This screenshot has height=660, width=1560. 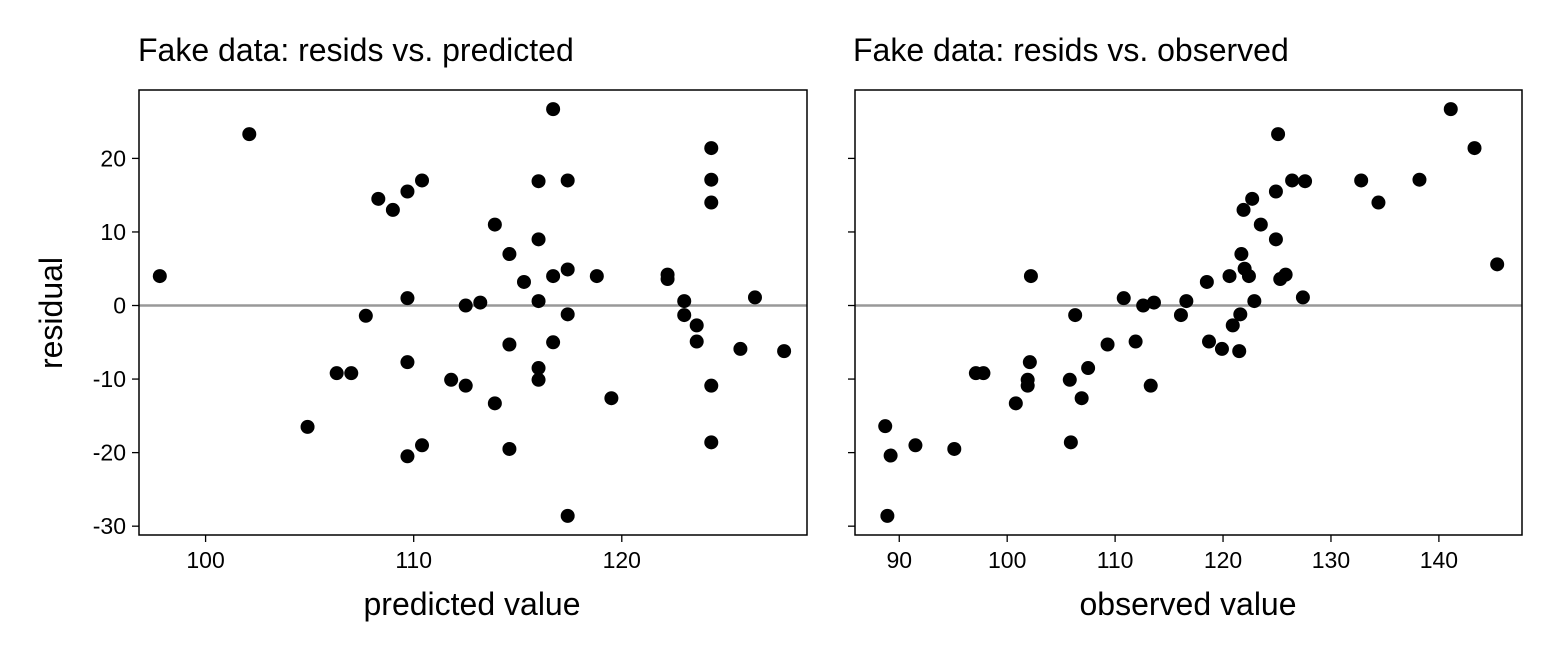 I want to click on x-tick-label: 90, so click(x=899, y=560).